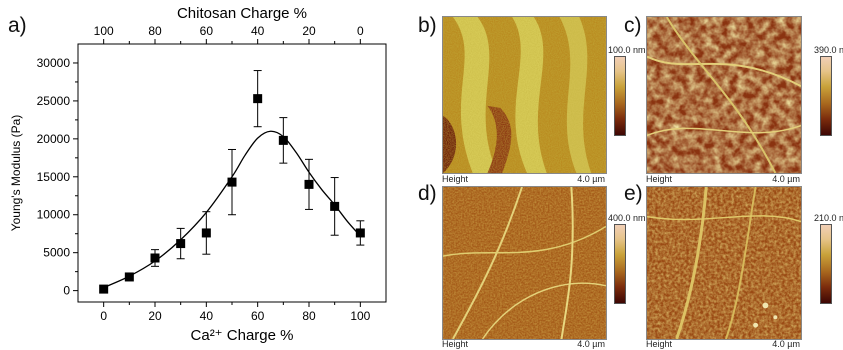 This screenshot has width=843, height=350. Describe the element at coordinates (309, 316) in the screenshot. I see `x-tick-label: 80` at that location.